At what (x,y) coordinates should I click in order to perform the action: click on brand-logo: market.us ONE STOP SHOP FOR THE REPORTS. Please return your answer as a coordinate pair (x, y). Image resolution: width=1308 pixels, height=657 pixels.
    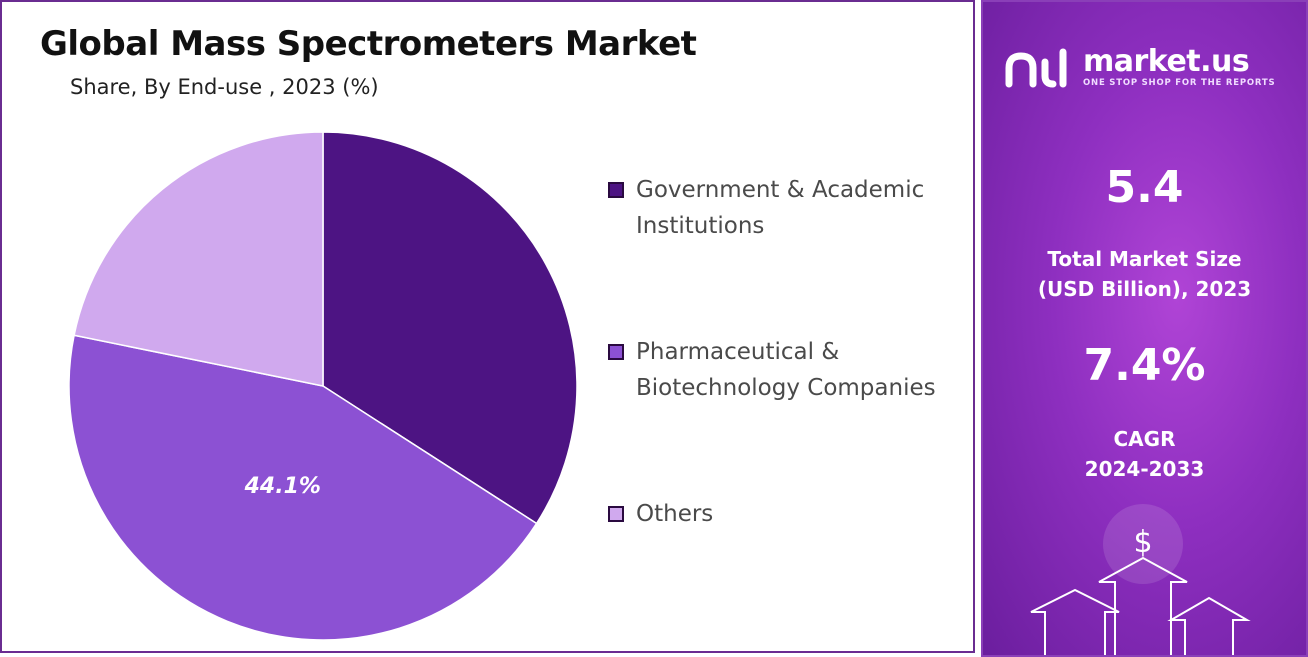
    Looking at the image, I should click on (1148, 69).